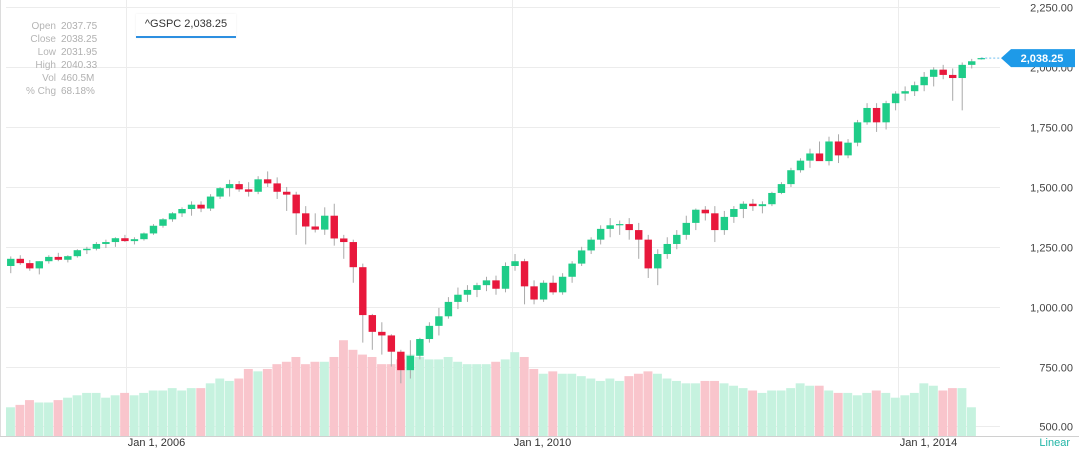 This screenshot has width=1079, height=454. Describe the element at coordinates (1051, 249) in the screenshot. I see `y-tick-label: 1,250.00` at that location.